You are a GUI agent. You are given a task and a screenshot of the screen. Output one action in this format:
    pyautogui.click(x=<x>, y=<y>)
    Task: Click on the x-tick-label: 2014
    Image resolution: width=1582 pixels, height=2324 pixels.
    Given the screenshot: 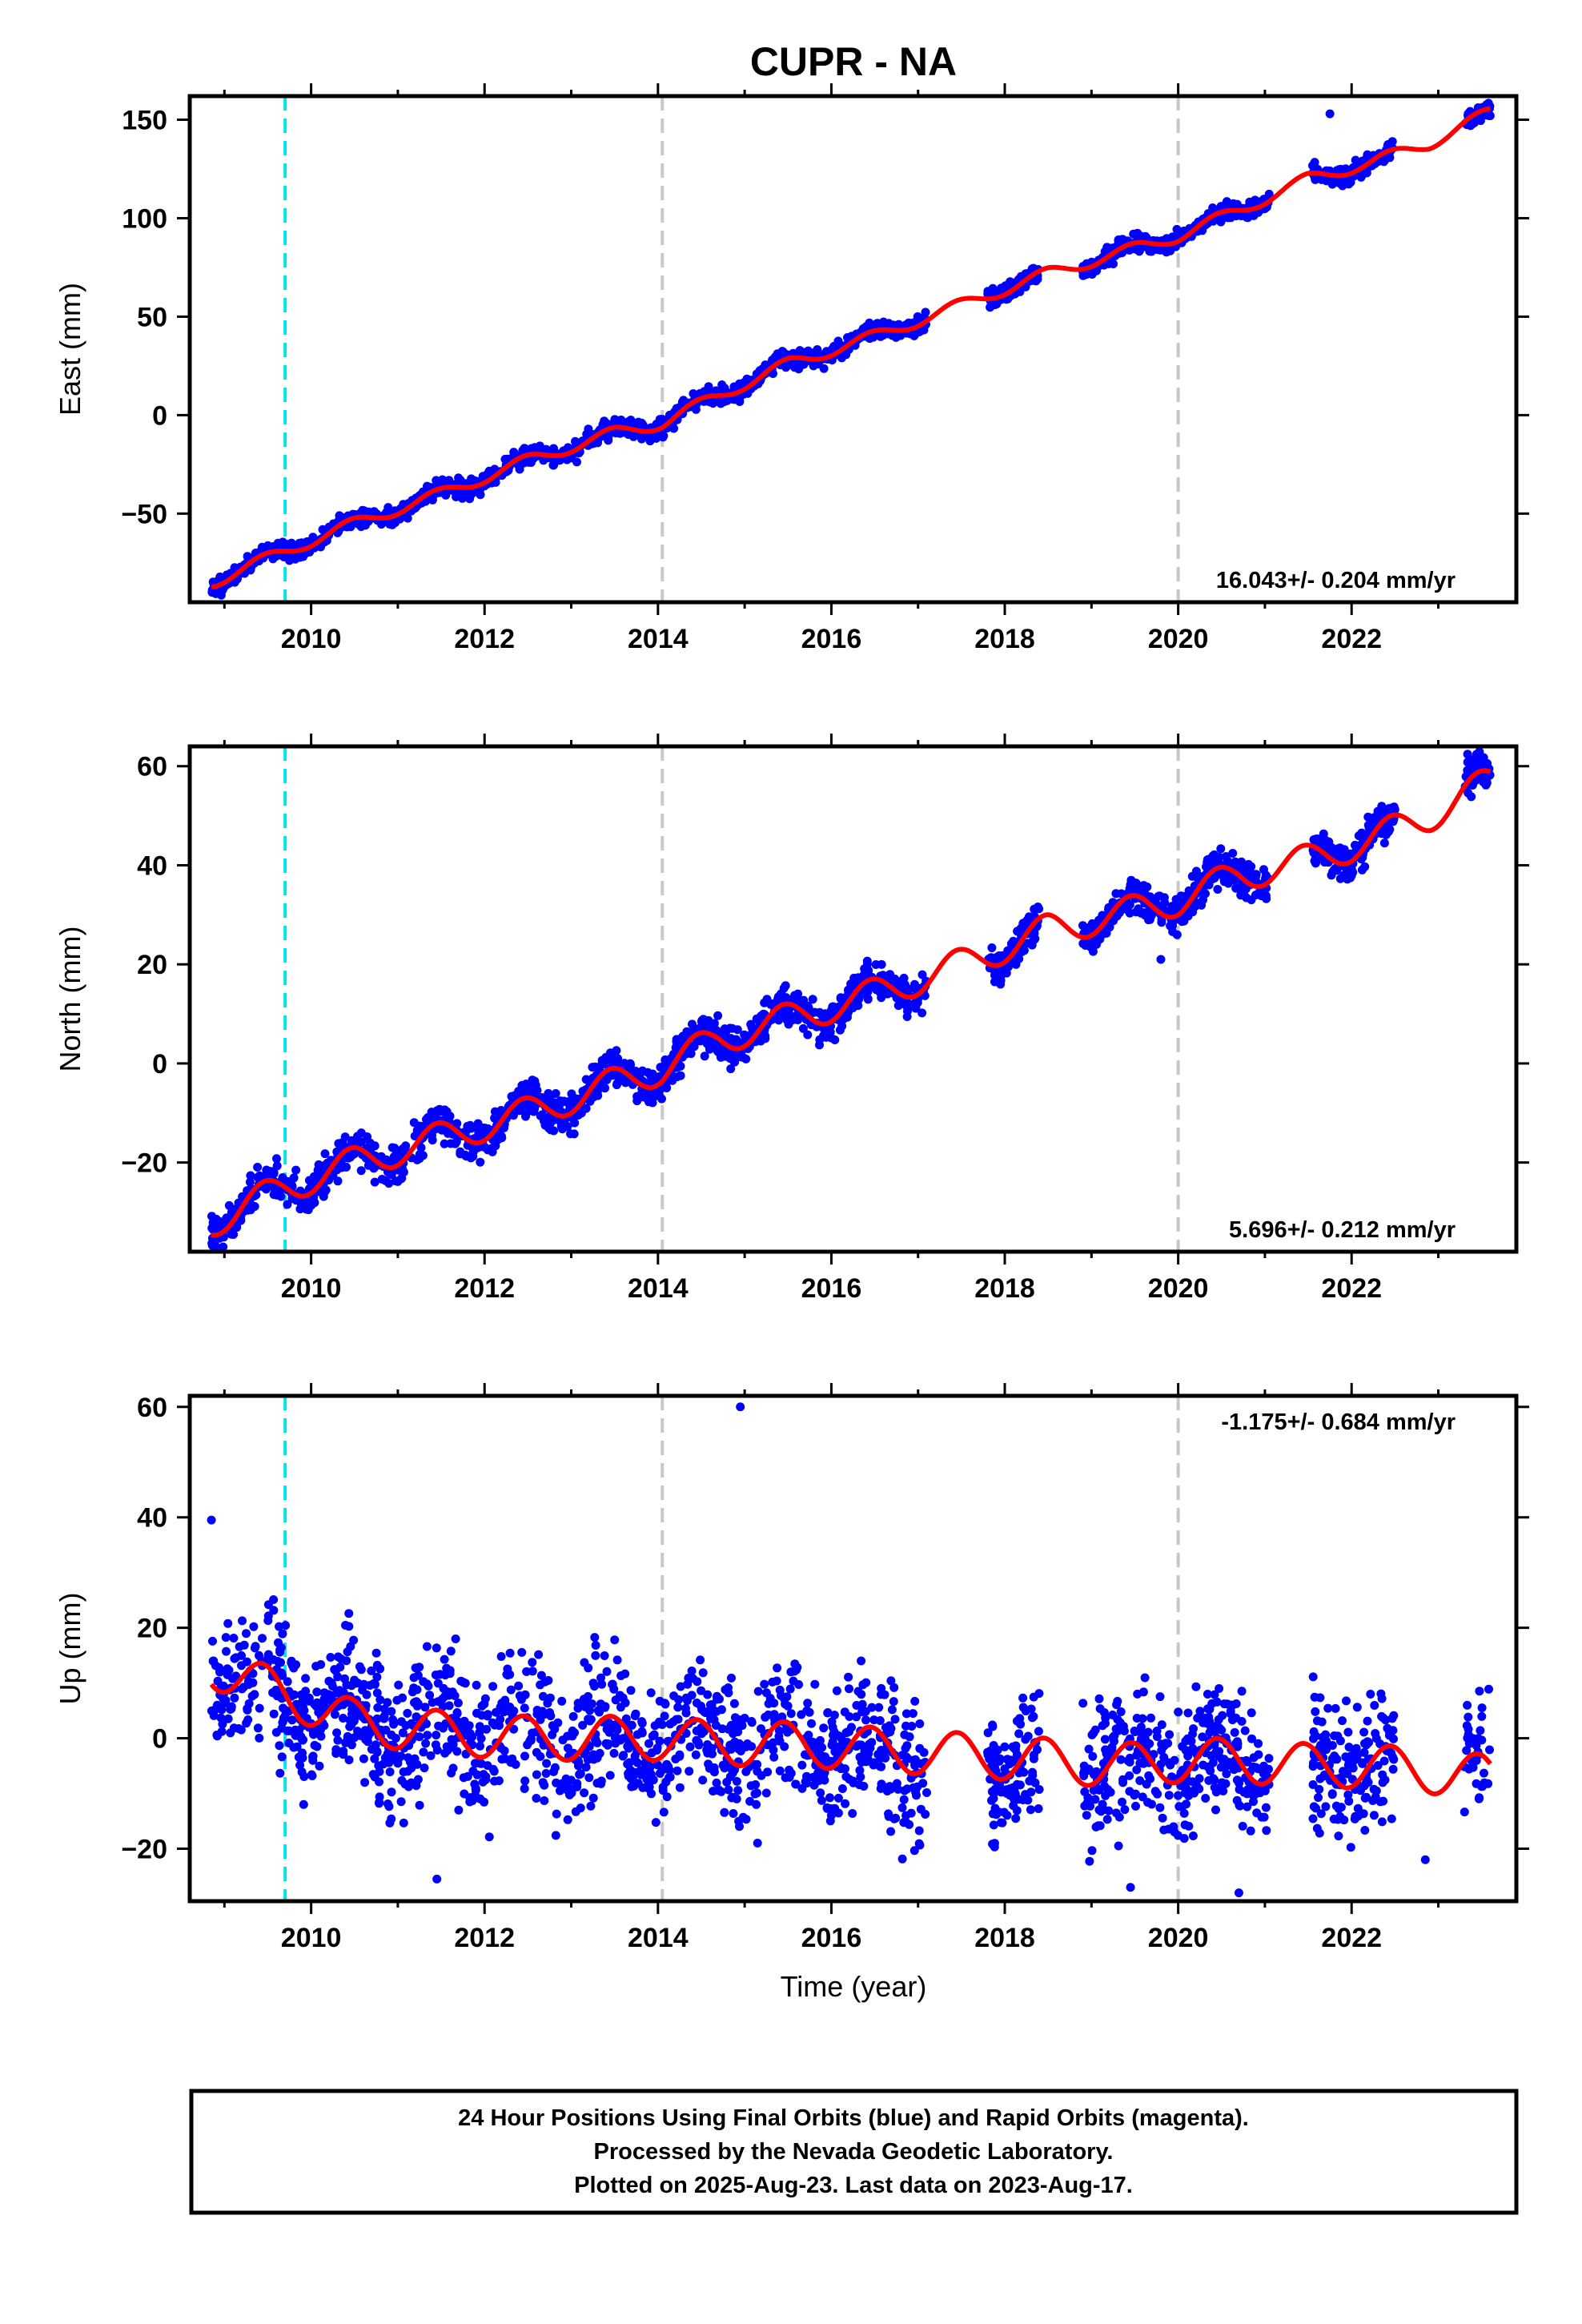 What is the action you would take?
    pyautogui.click(x=658, y=639)
    